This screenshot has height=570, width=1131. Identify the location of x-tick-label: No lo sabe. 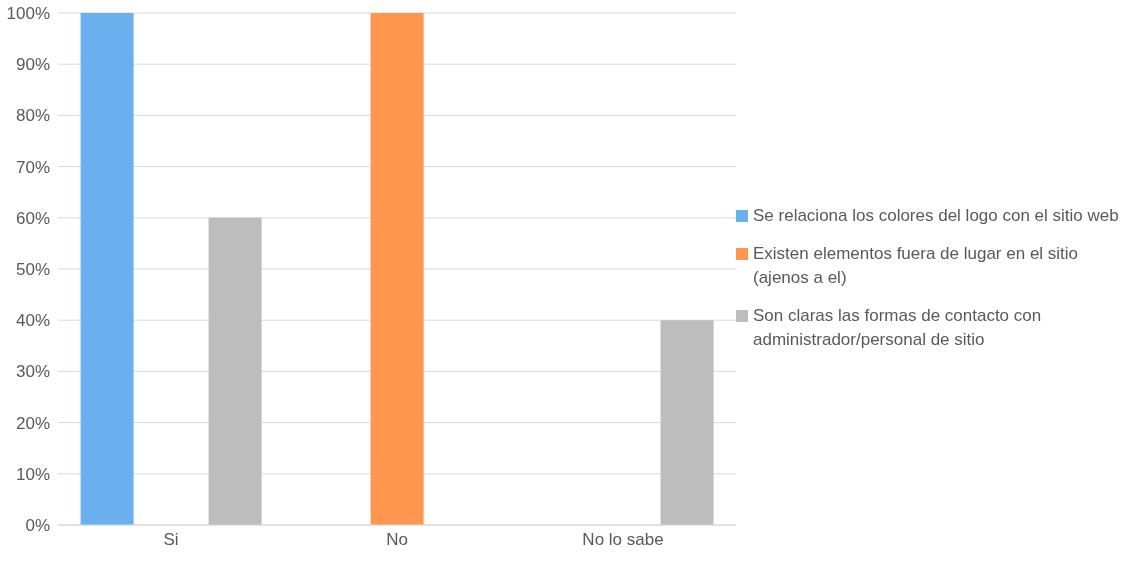
(623, 540).